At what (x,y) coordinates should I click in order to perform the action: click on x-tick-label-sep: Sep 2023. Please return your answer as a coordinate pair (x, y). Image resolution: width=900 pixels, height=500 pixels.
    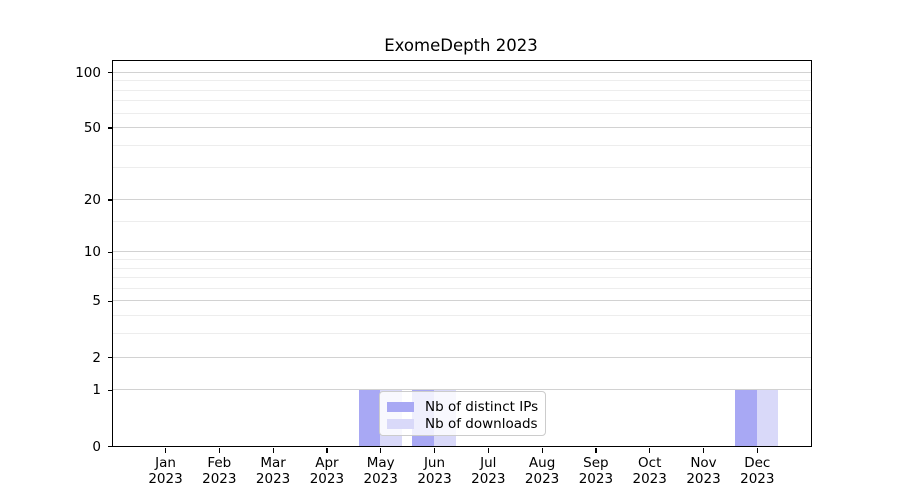
    Looking at the image, I should click on (596, 471).